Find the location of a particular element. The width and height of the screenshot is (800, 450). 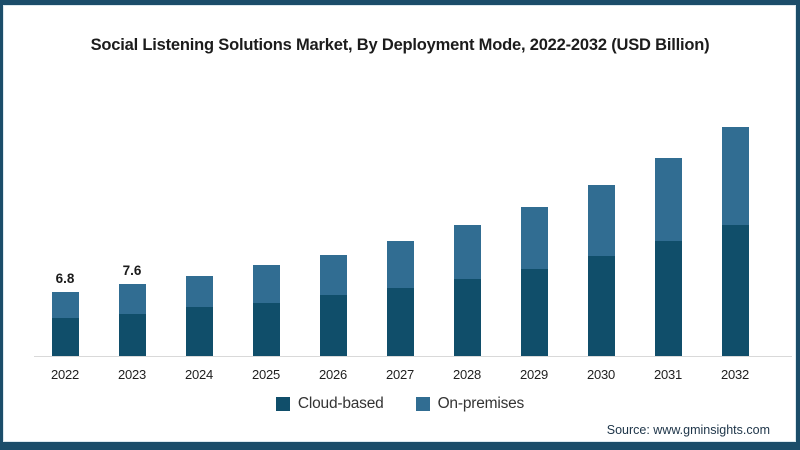

x-axis-label-2029: 2029 is located at coordinates (534, 374).